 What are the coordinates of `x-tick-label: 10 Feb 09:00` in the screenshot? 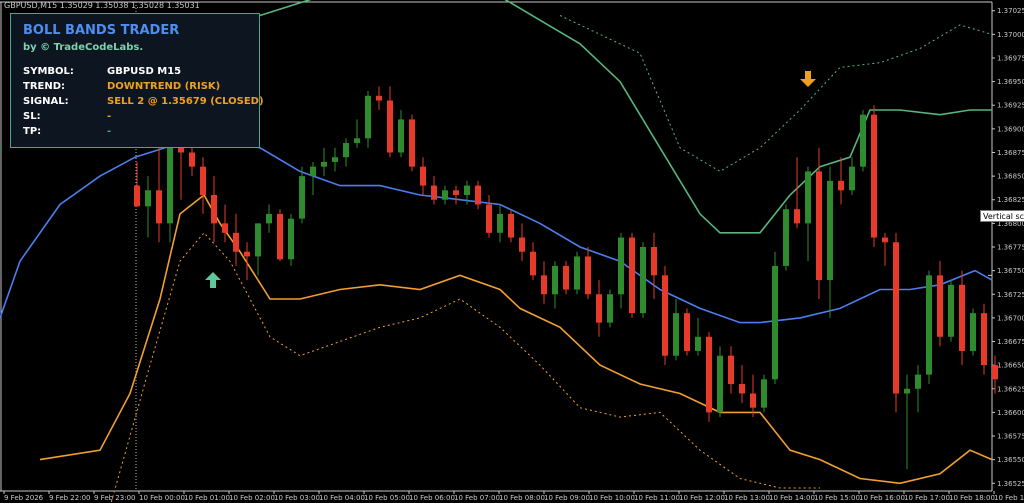 It's located at (567, 498).